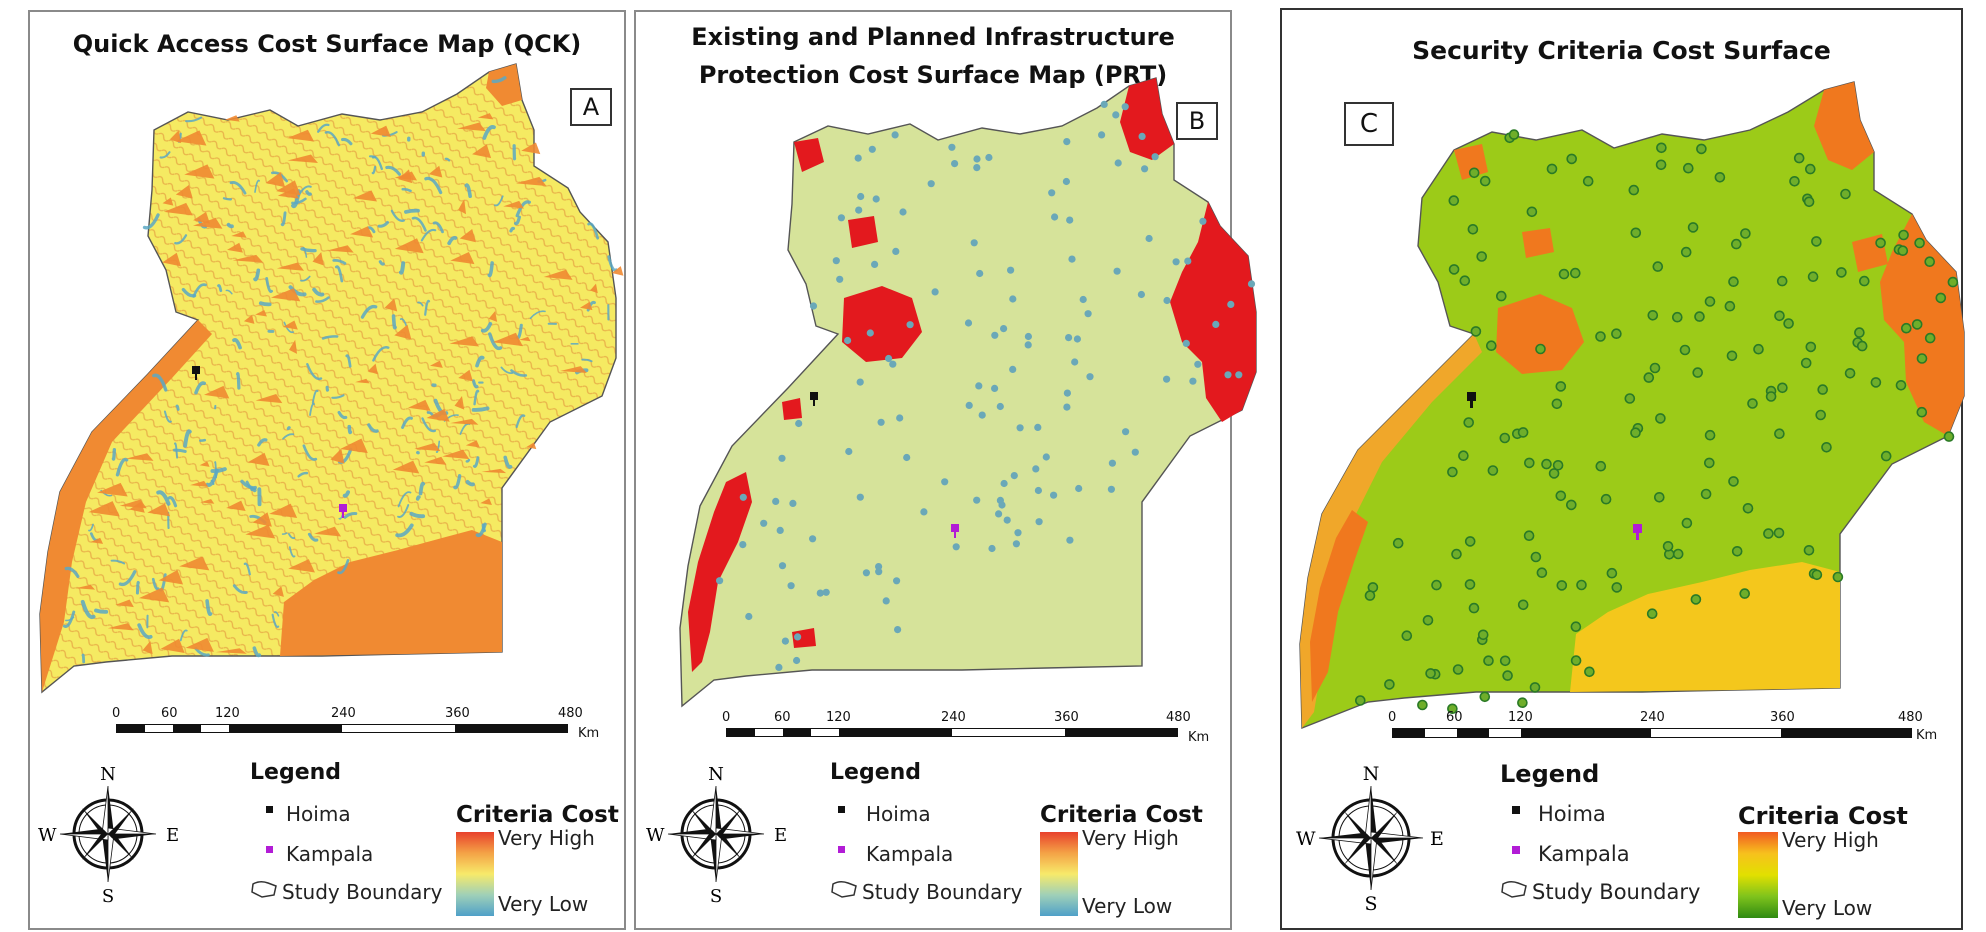 The image size is (1986, 932). What do you see at coordinates (875, 772) in the screenshot?
I see `legend-heading: Legend` at bounding box center [875, 772].